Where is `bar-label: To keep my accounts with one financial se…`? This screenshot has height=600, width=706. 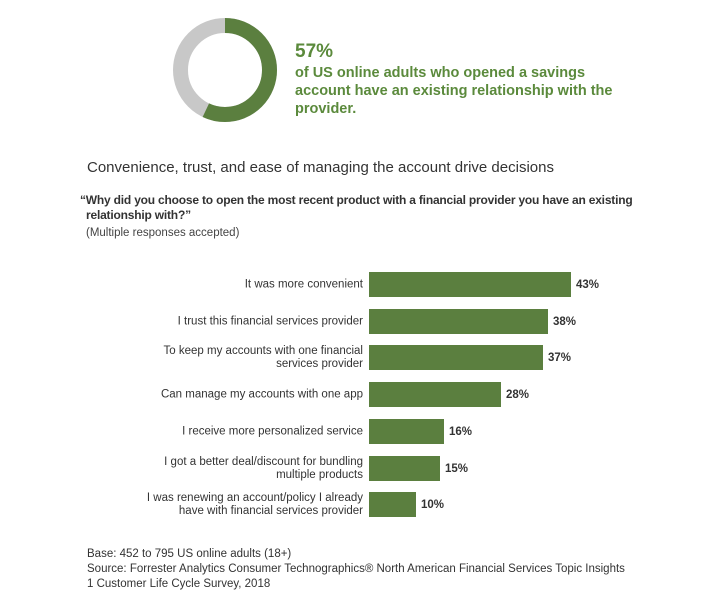 bar-label: To keep my accounts with one financial se… is located at coordinates (233, 358).